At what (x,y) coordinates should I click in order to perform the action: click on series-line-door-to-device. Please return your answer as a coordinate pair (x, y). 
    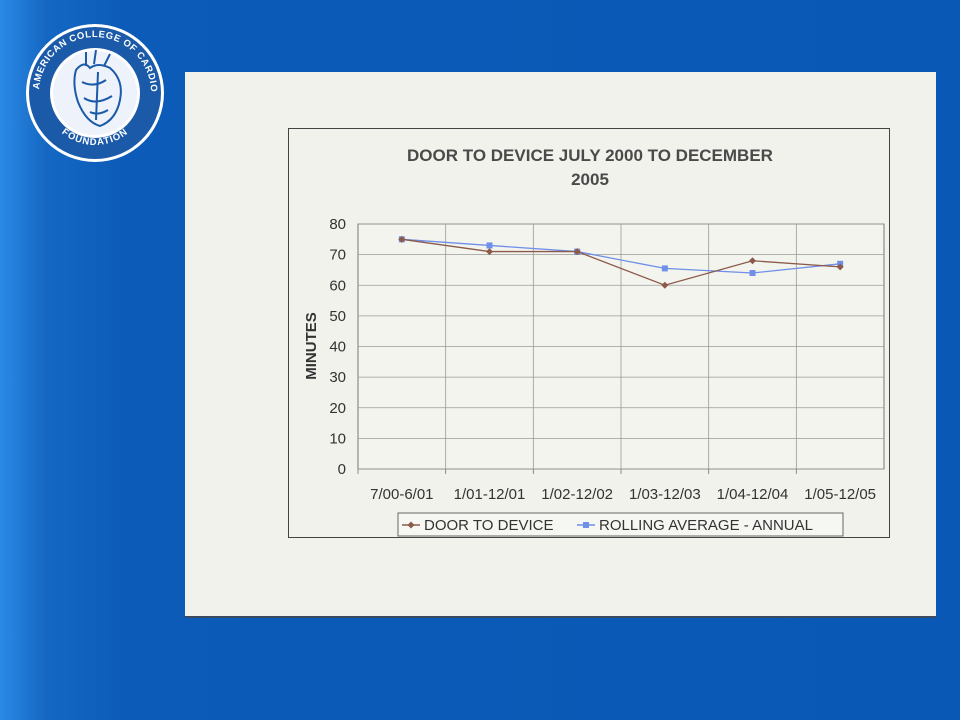
    Looking at the image, I should click on (621, 262).